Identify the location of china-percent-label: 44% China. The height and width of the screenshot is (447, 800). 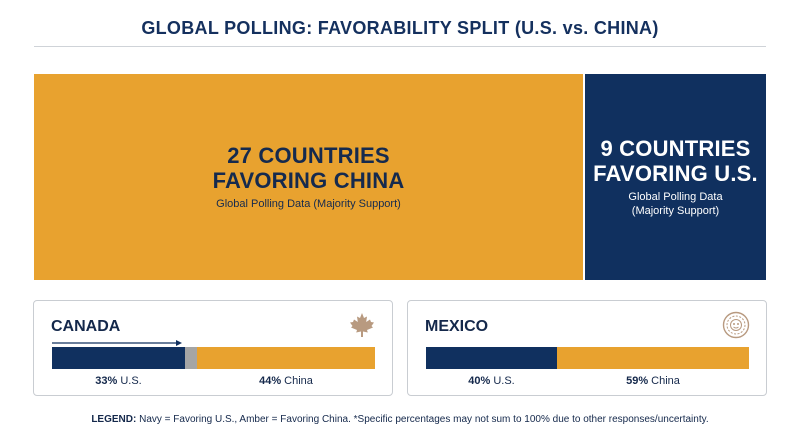
(286, 381).